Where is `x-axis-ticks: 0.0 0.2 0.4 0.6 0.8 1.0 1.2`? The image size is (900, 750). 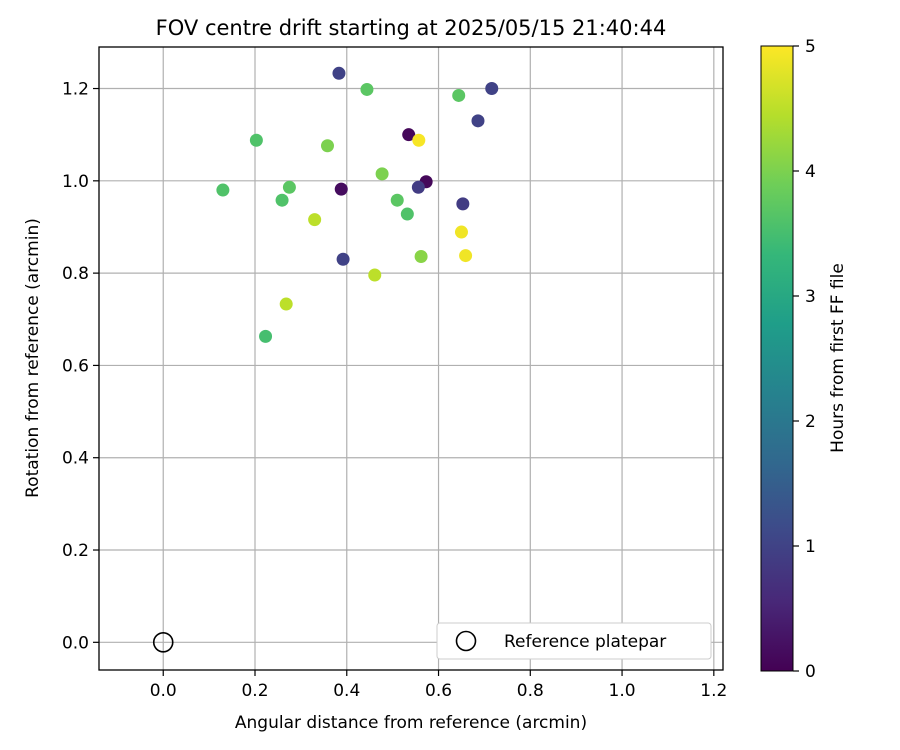 x-axis-ticks: 0.0 0.2 0.4 0.6 0.8 1.0 1.2 is located at coordinates (438, 685).